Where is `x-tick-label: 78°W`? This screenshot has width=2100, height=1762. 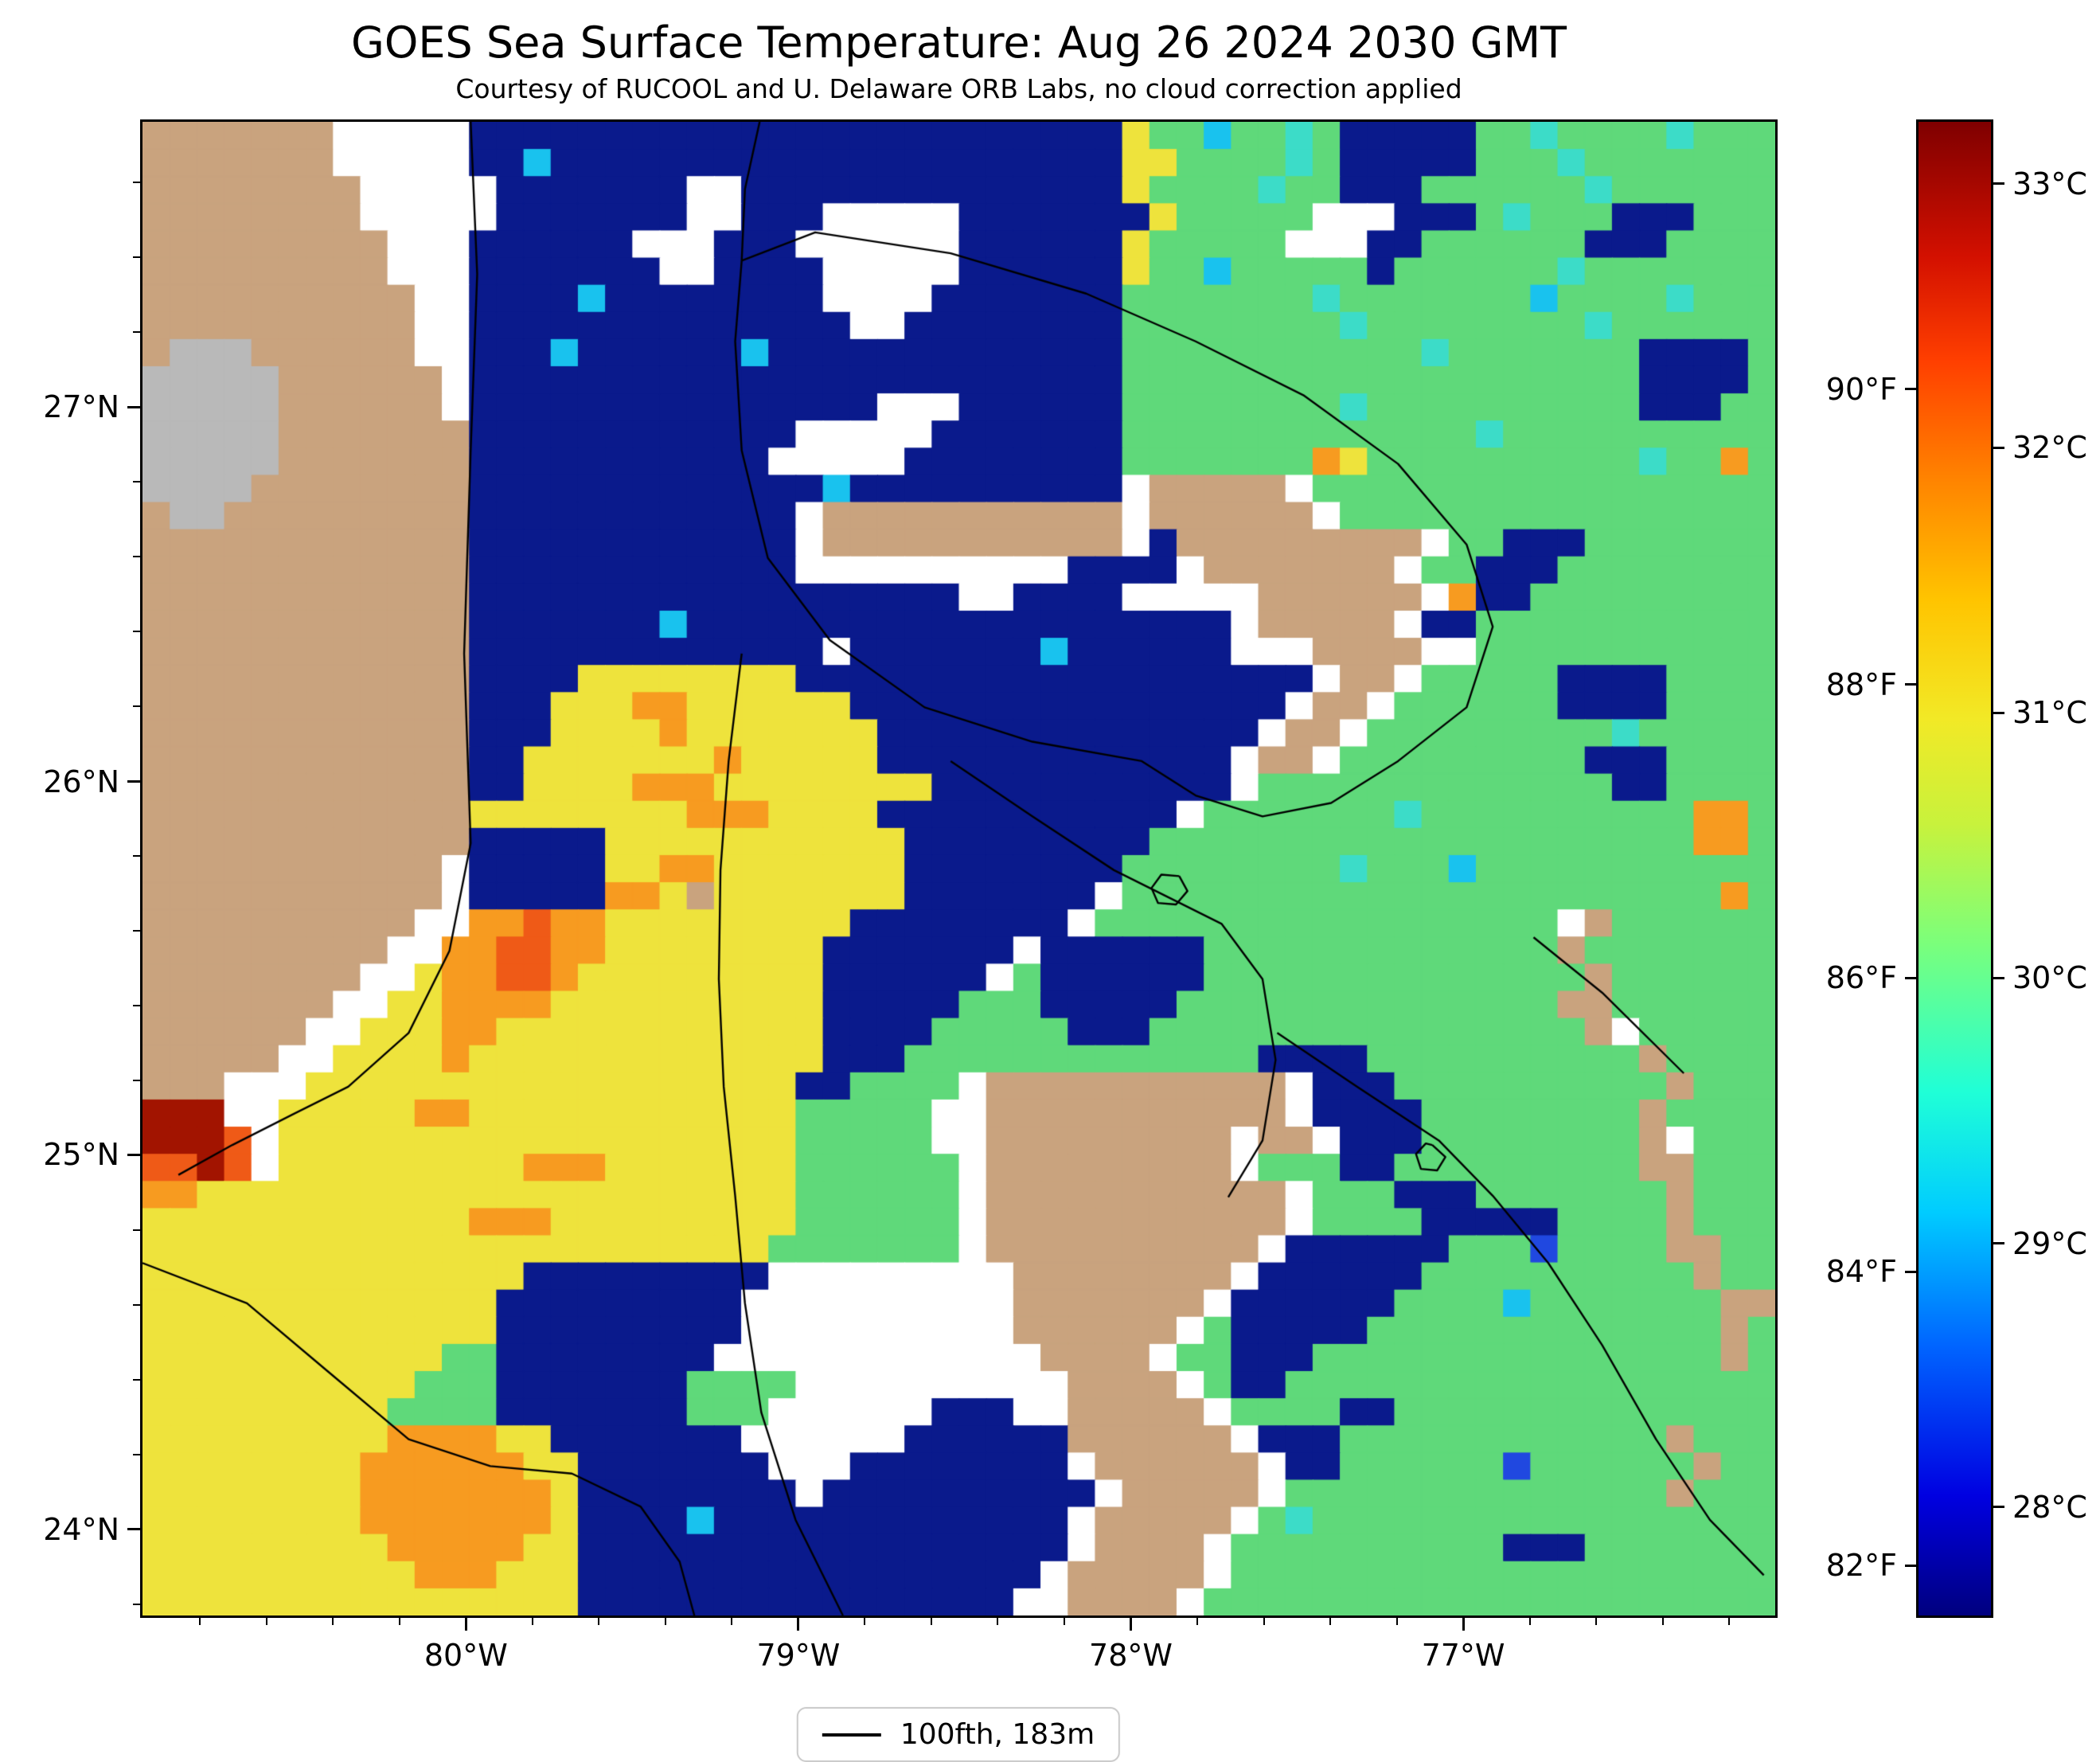
x-tick-label: 78°W is located at coordinates (1131, 1656).